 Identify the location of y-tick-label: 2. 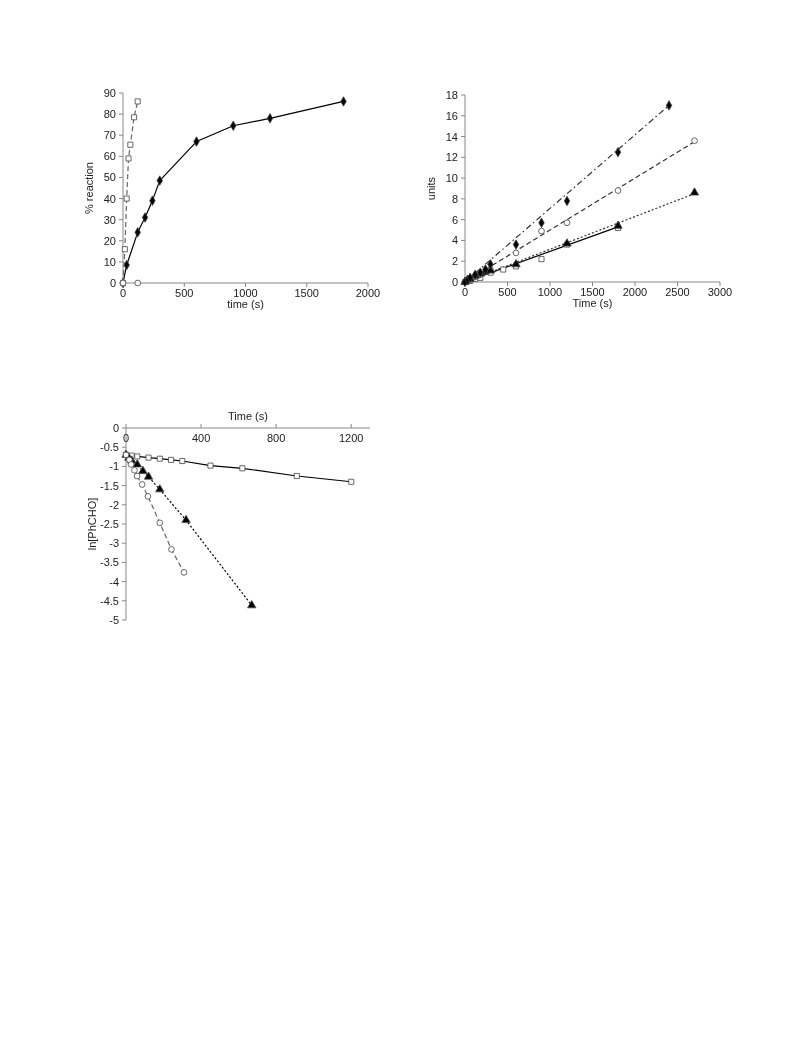
(454, 261).